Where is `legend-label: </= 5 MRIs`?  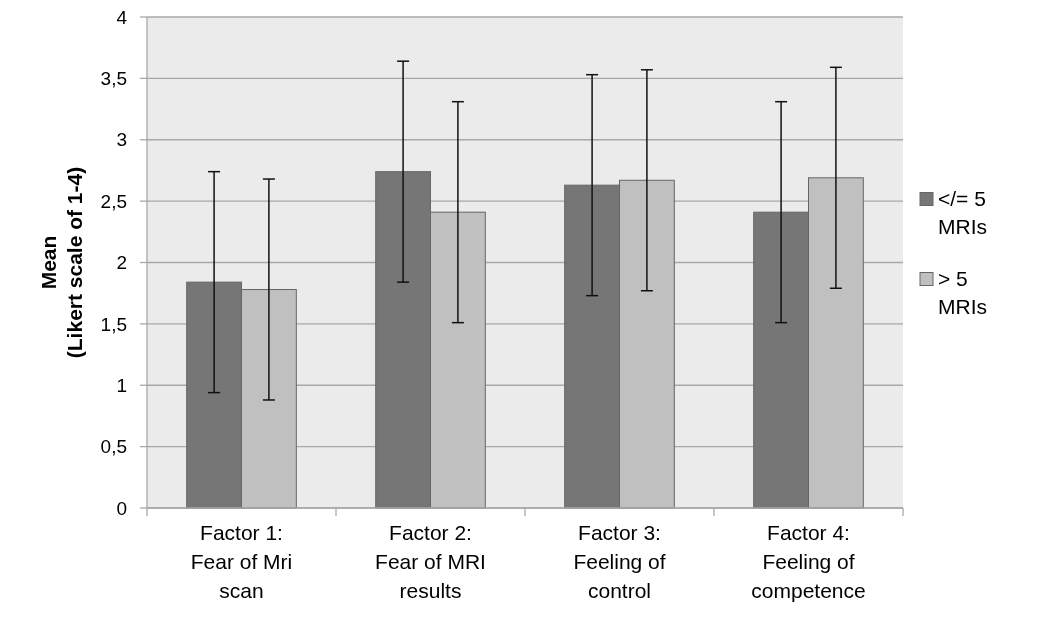
legend-label: </= 5 MRIs is located at coordinates (962, 212).